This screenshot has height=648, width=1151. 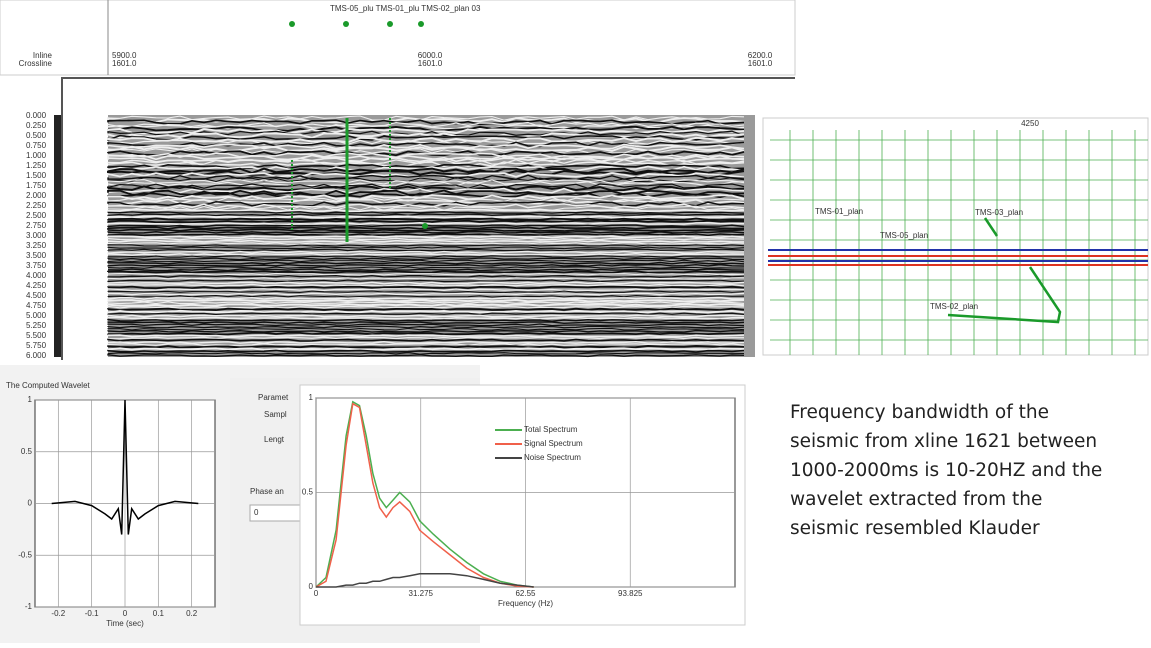 I want to click on x-tick-label: 31.275, so click(x=421, y=593).